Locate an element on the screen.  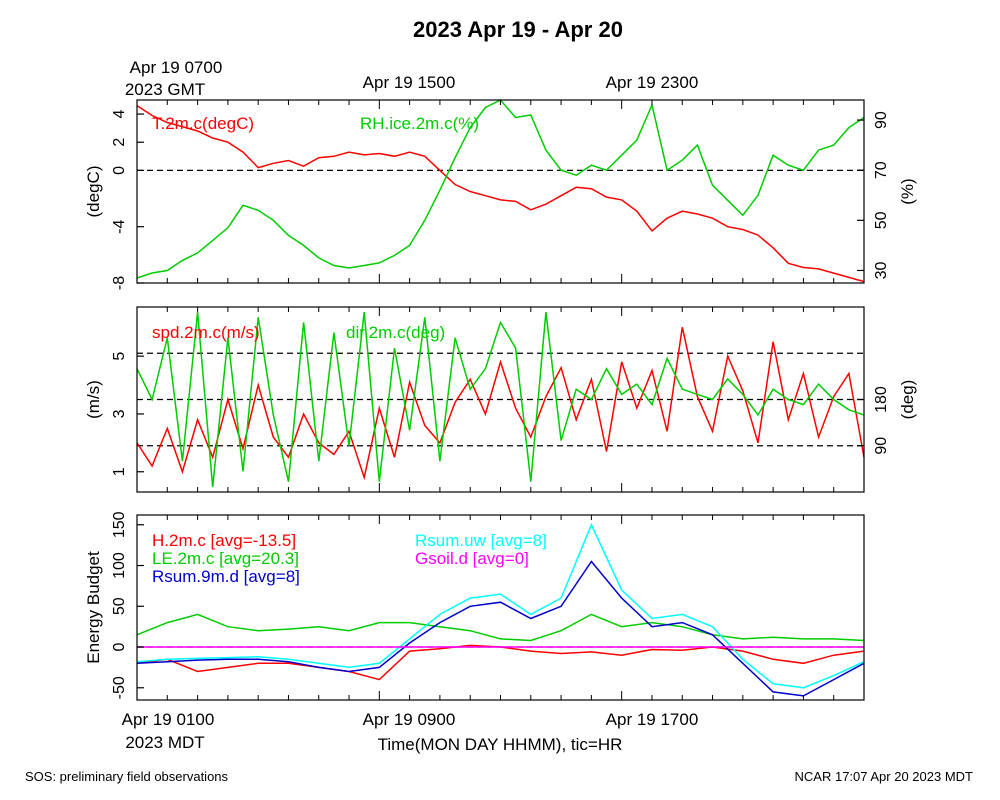
legend-gsoil-d-avg-0: Gsoil.d [avg=0] is located at coordinates (472, 558).